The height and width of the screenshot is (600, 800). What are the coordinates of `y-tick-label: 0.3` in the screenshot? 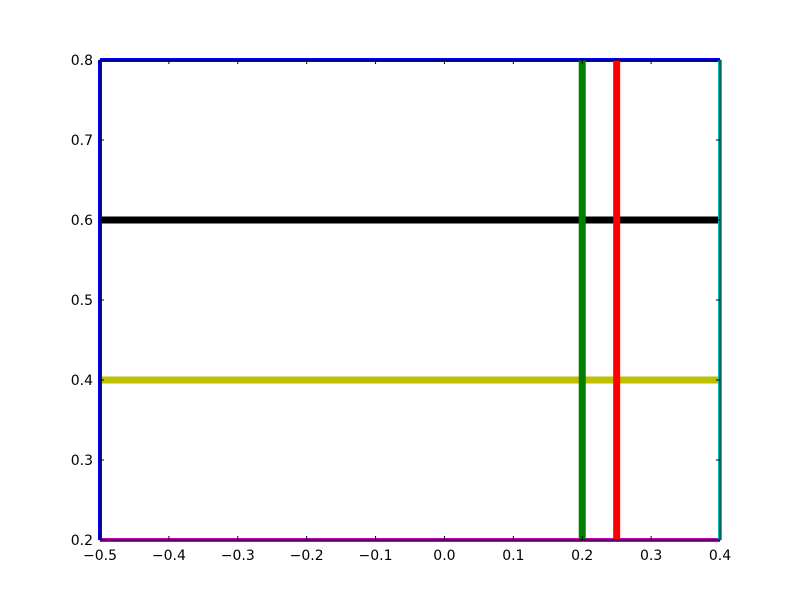 It's located at (82, 461).